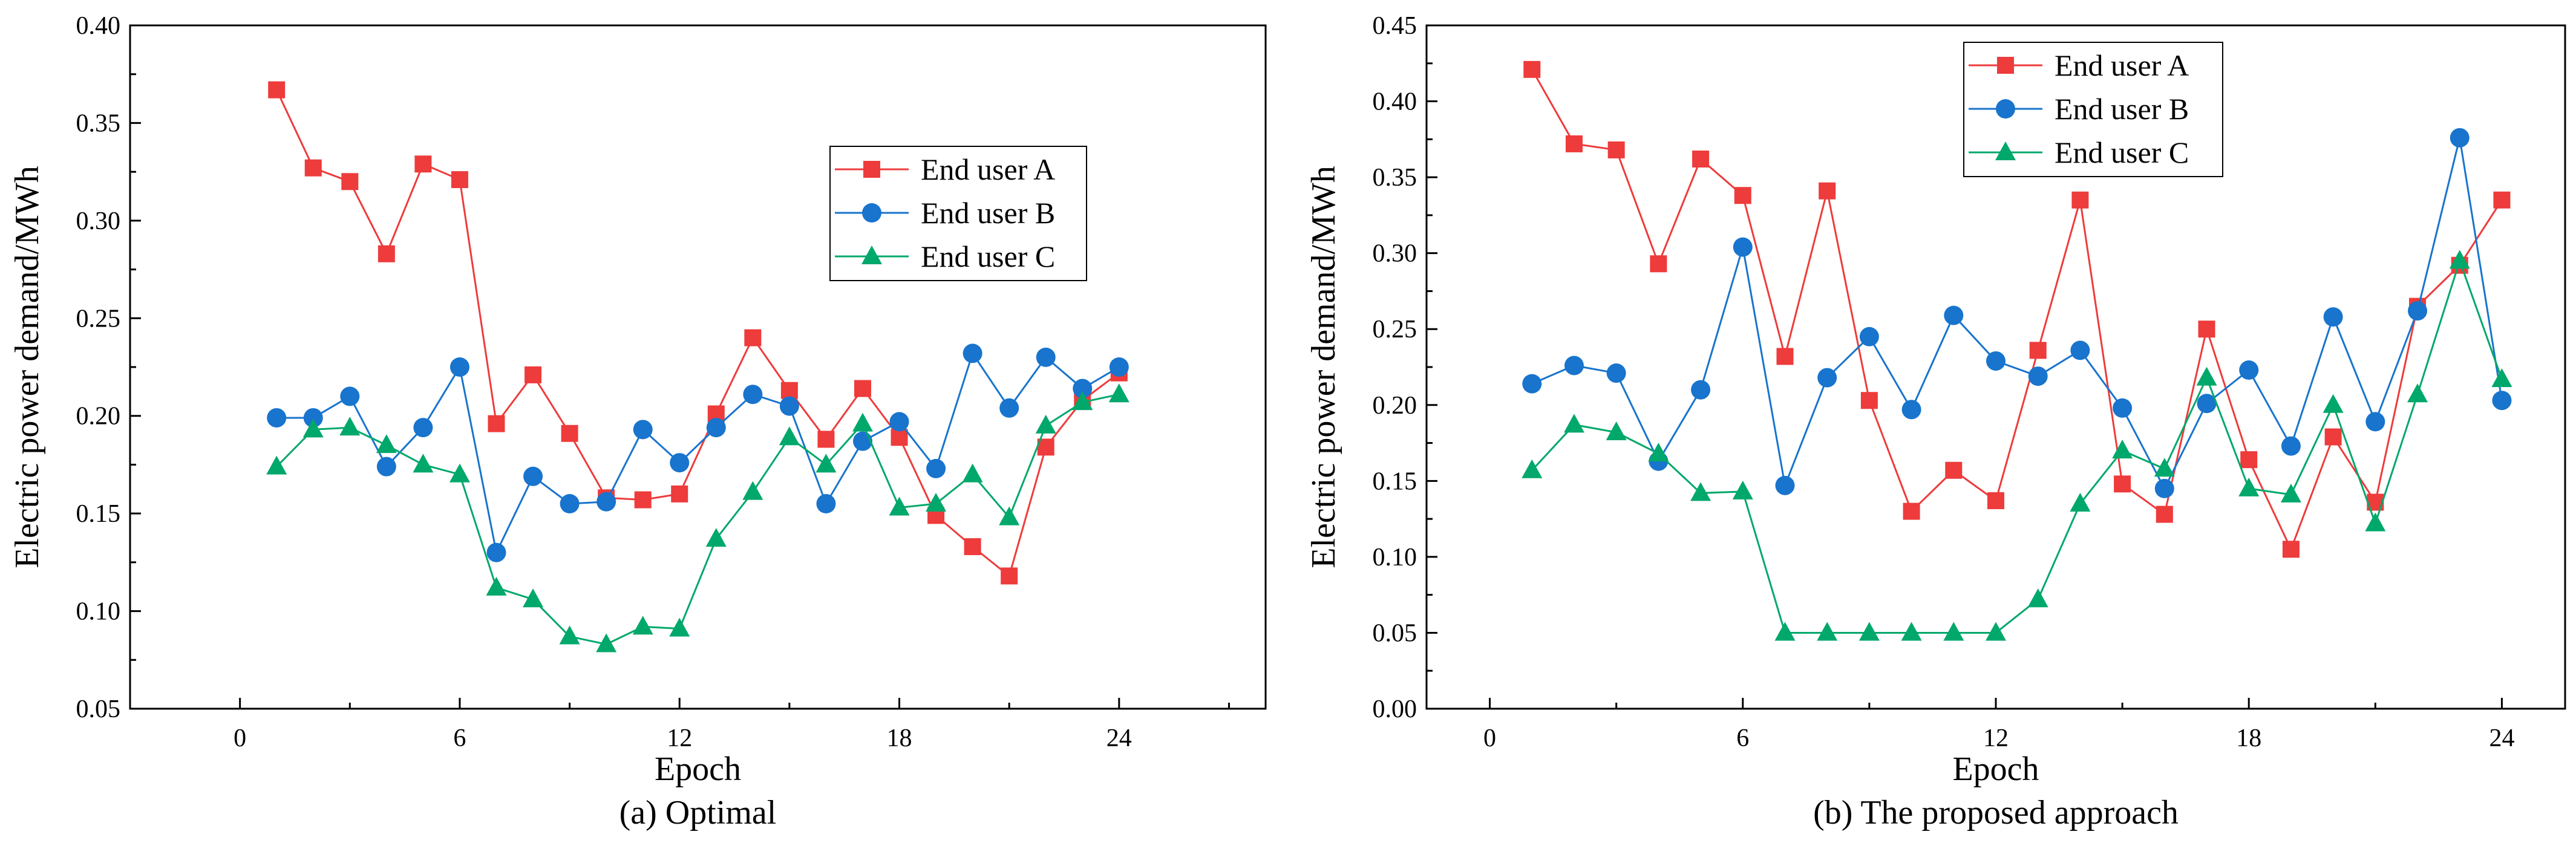  I want to click on legend: End user A End user B End user C, so click(958, 213).